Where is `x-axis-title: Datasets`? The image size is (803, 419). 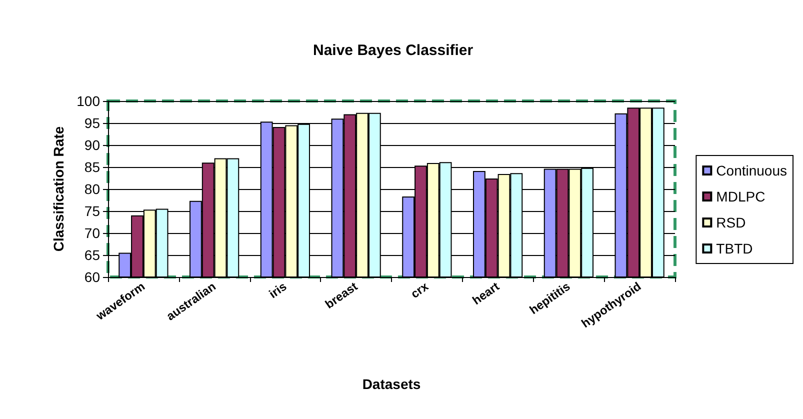
x-axis-title: Datasets is located at coordinates (391, 384).